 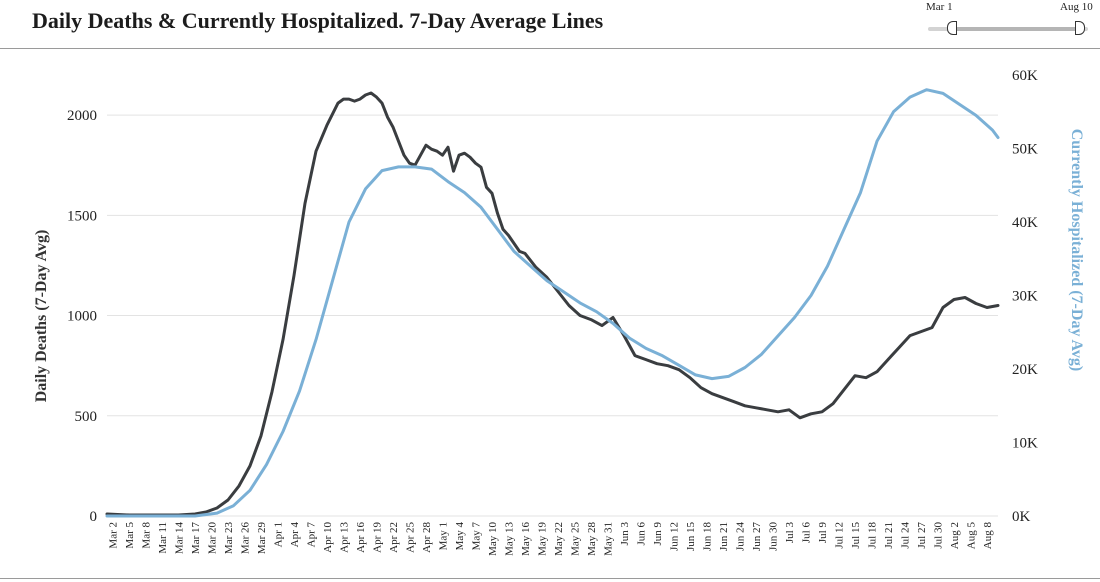 What do you see at coordinates (550, 48) in the screenshot?
I see `header-divider` at bounding box center [550, 48].